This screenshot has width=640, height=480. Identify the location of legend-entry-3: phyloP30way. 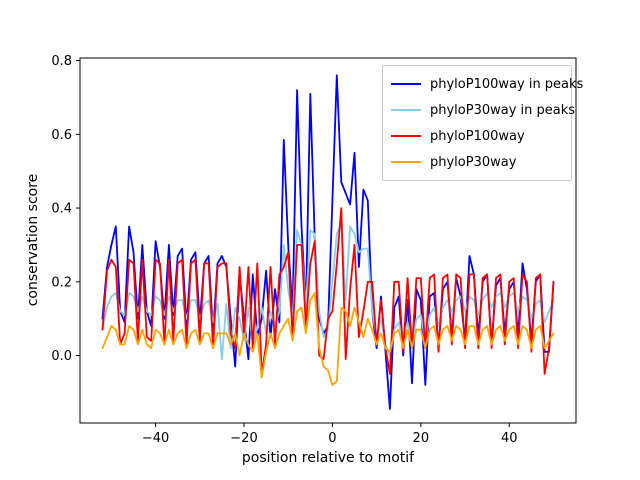
(477, 162).